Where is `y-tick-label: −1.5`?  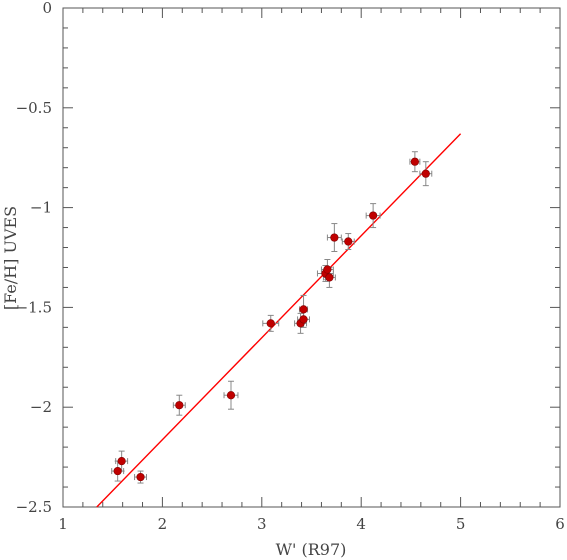
y-tick-label: −1.5 is located at coordinates (34, 307).